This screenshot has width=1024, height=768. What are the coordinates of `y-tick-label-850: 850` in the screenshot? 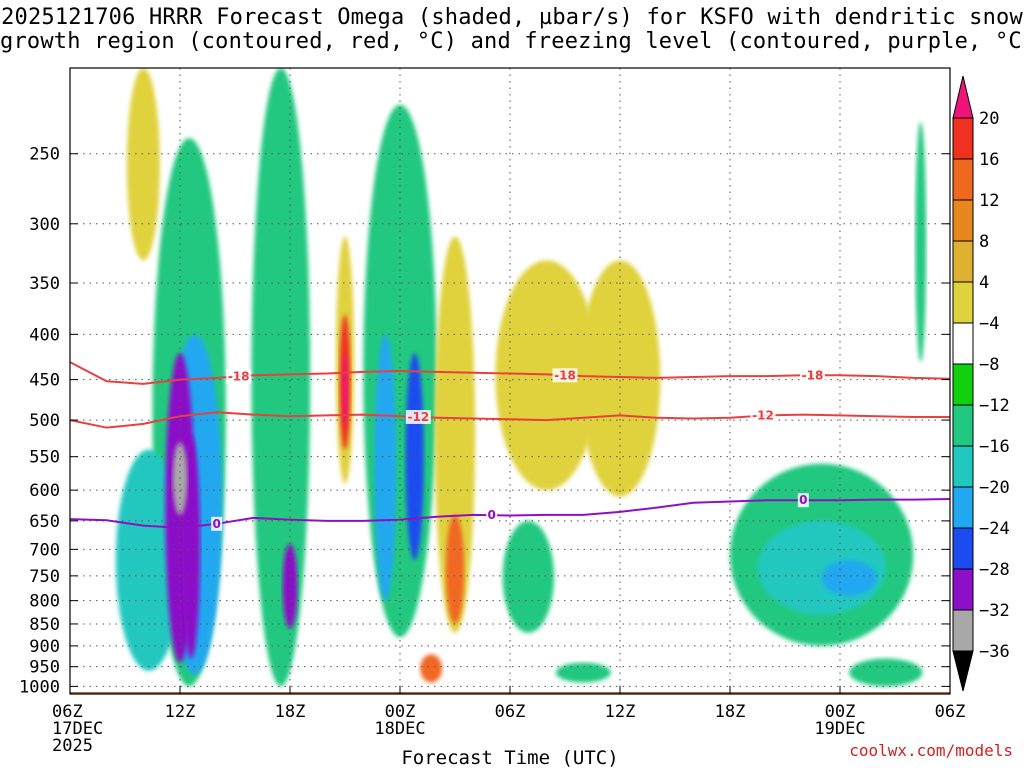 It's located at (44, 625).